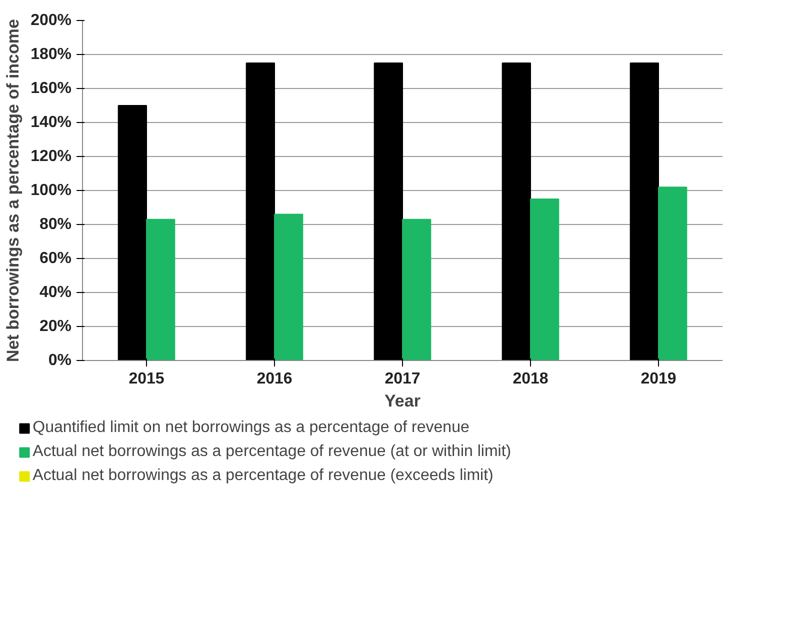 This screenshot has height=634, width=790. What do you see at coordinates (51, 88) in the screenshot?
I see `y-tick-label: 160%` at bounding box center [51, 88].